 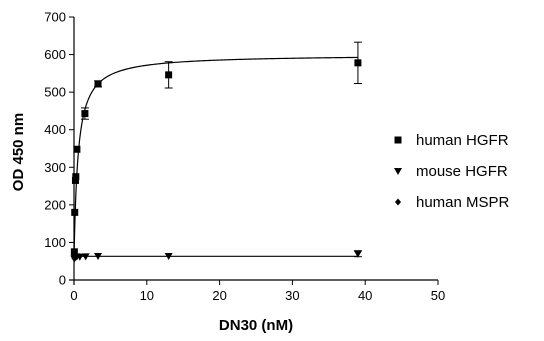 What do you see at coordinates (462, 140) in the screenshot?
I see `legend-label-1: human HGFR` at bounding box center [462, 140].